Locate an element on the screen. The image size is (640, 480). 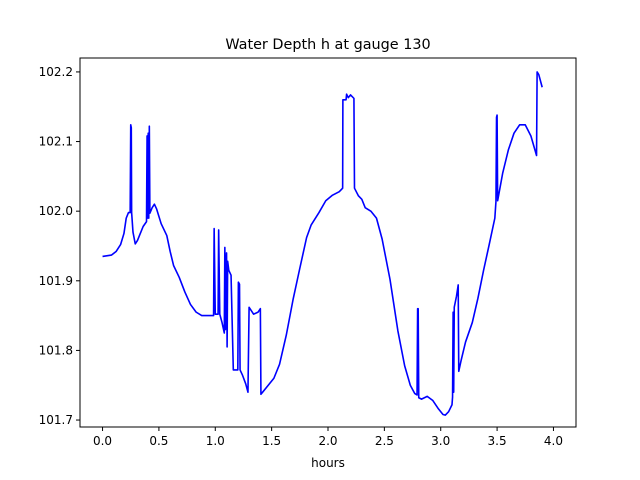
x-tick-label: 1.5 is located at coordinates (271, 441).